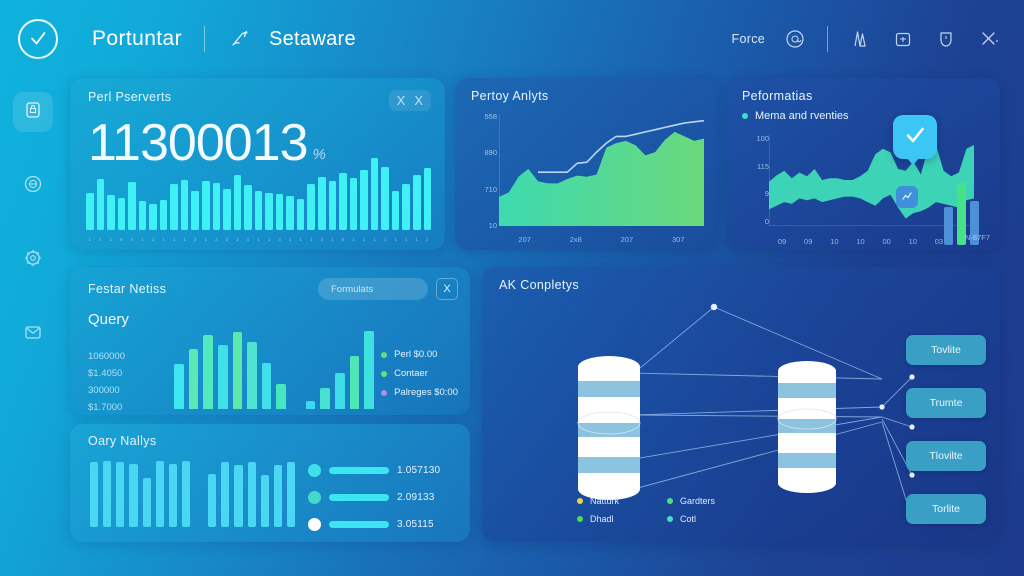 Image resolution: width=1024 pixels, height=576 pixels. Describe the element at coordinates (240, 39) in the screenshot. I see `rocket-icon` at that location.